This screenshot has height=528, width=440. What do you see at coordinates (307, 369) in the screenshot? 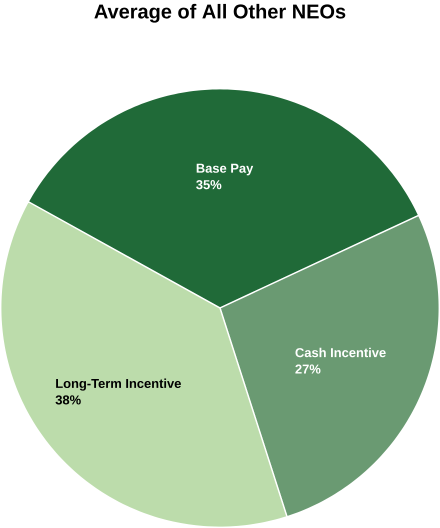
I see `data-label: 27%` at bounding box center [307, 369].